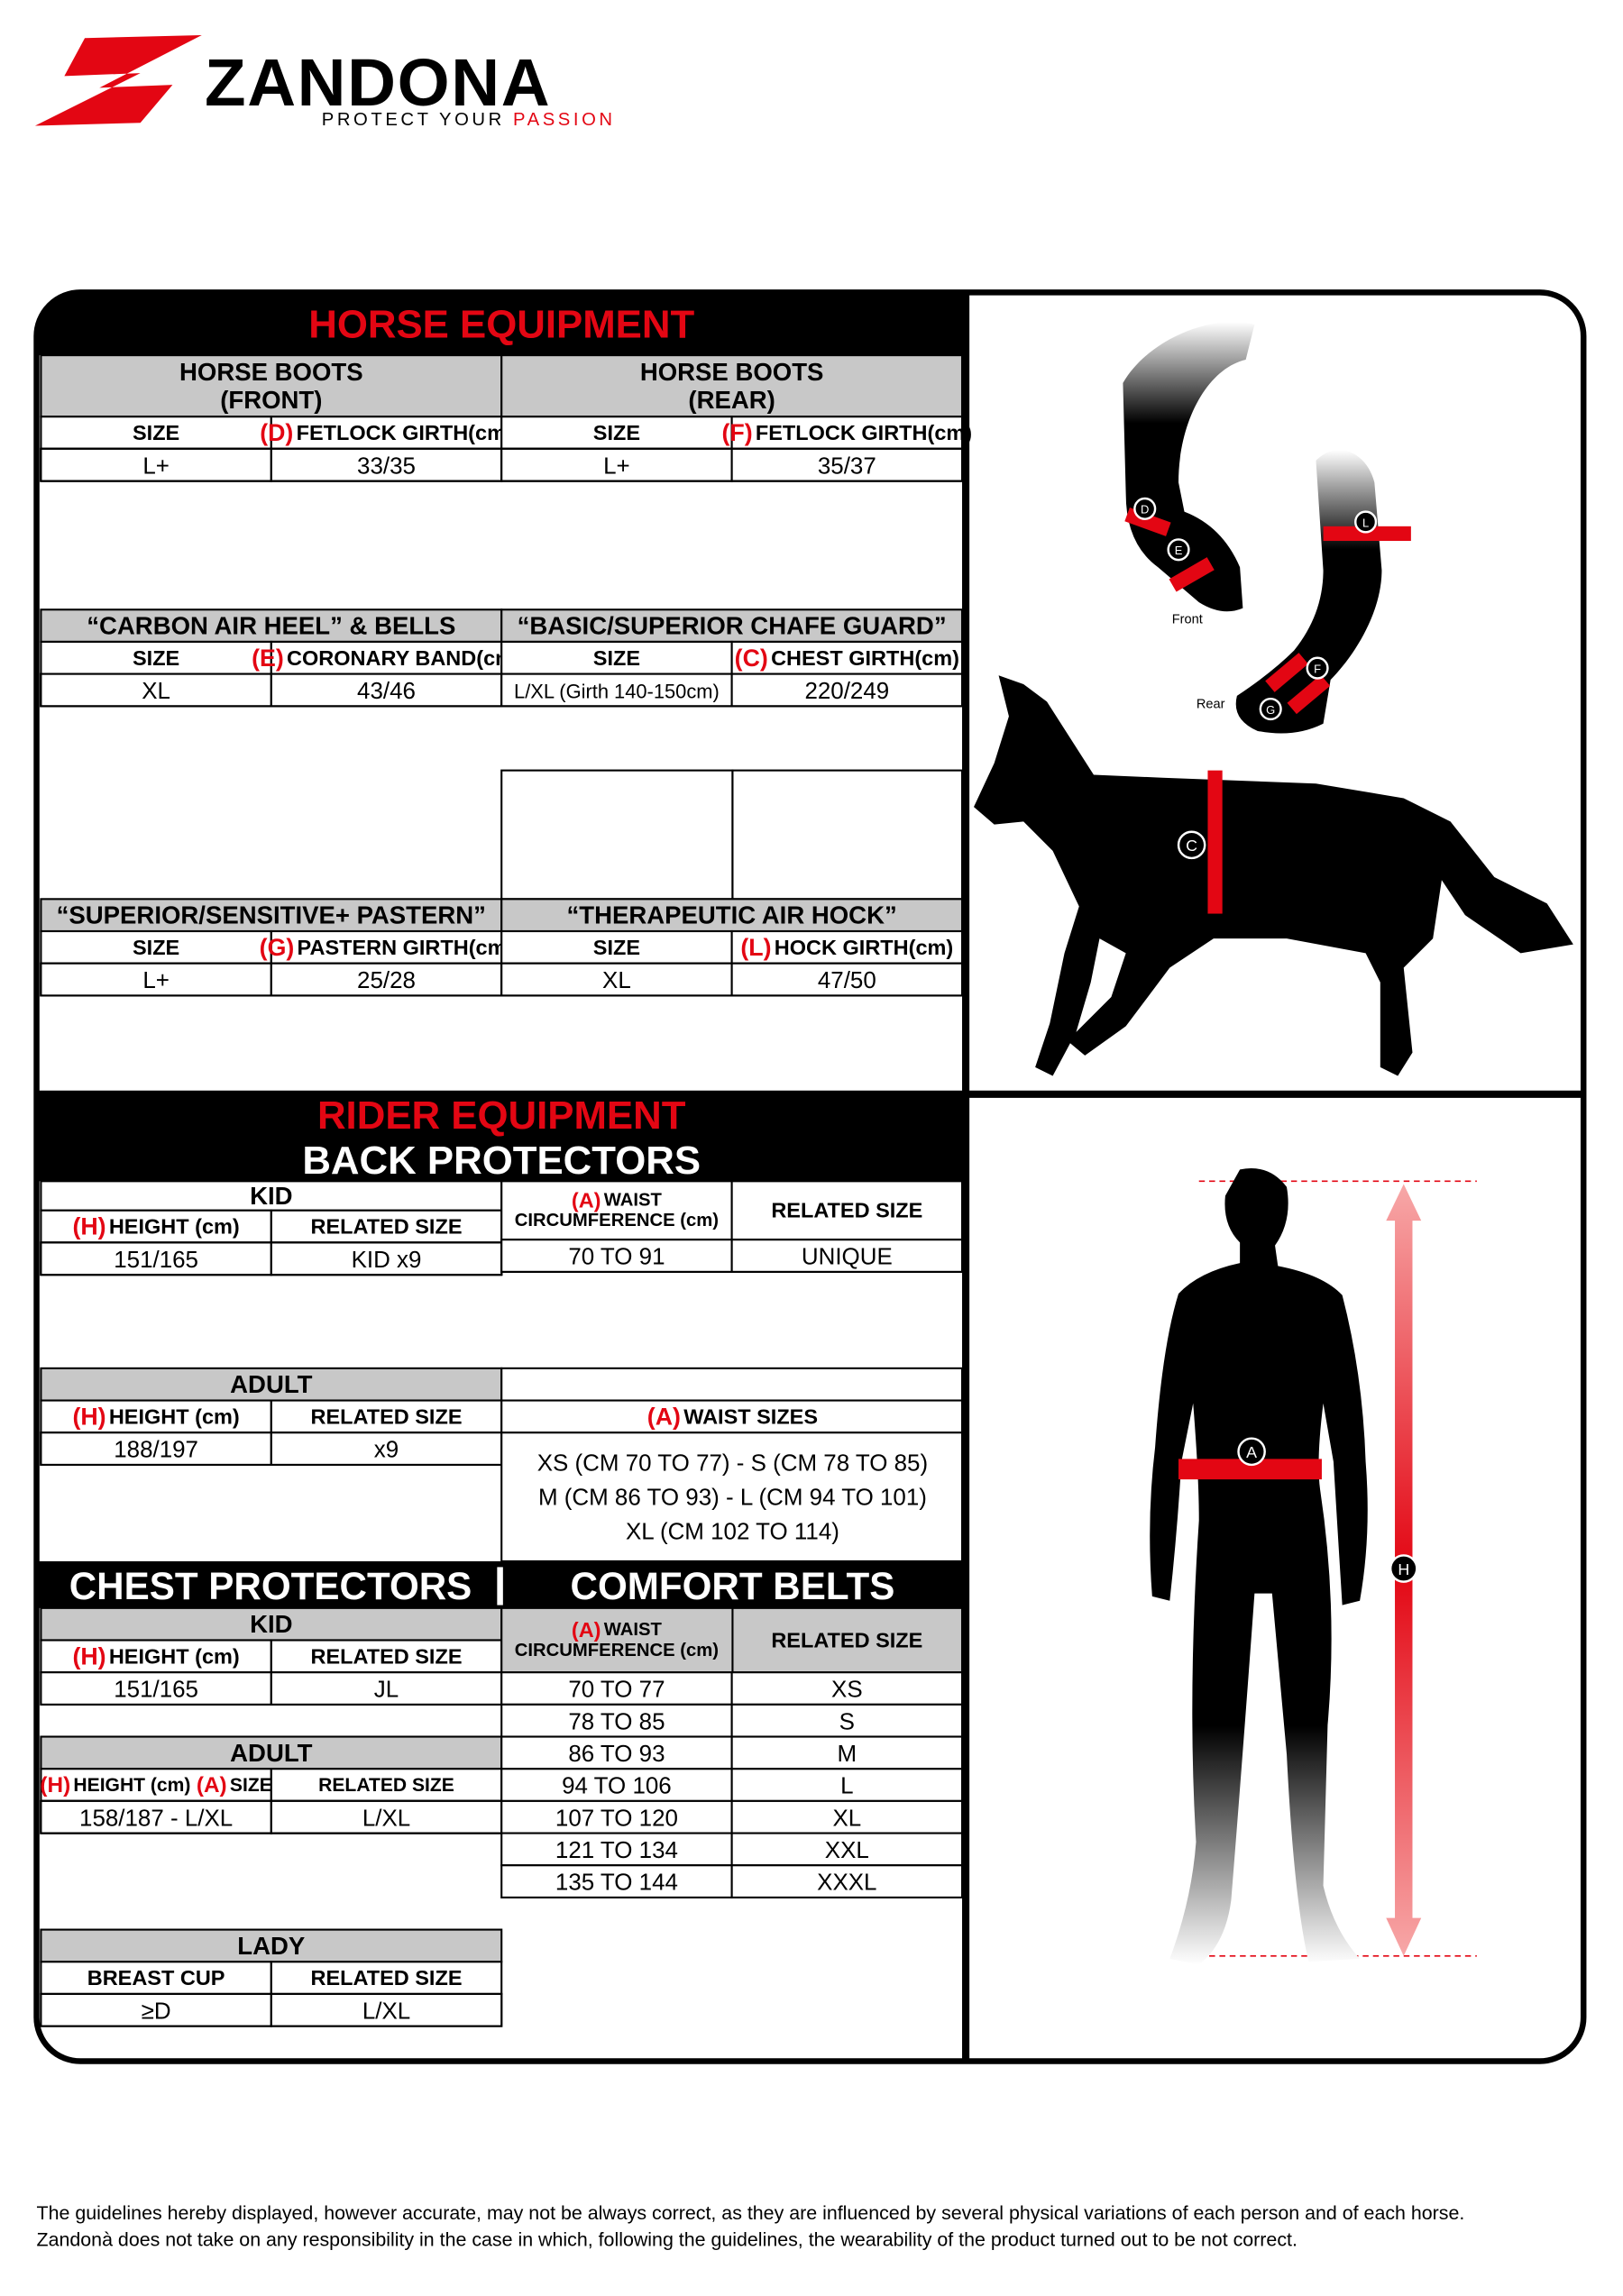 Image resolution: width=1623 pixels, height=2296 pixels. I want to click on label-segment: BREAST CUP, so click(156, 1978).